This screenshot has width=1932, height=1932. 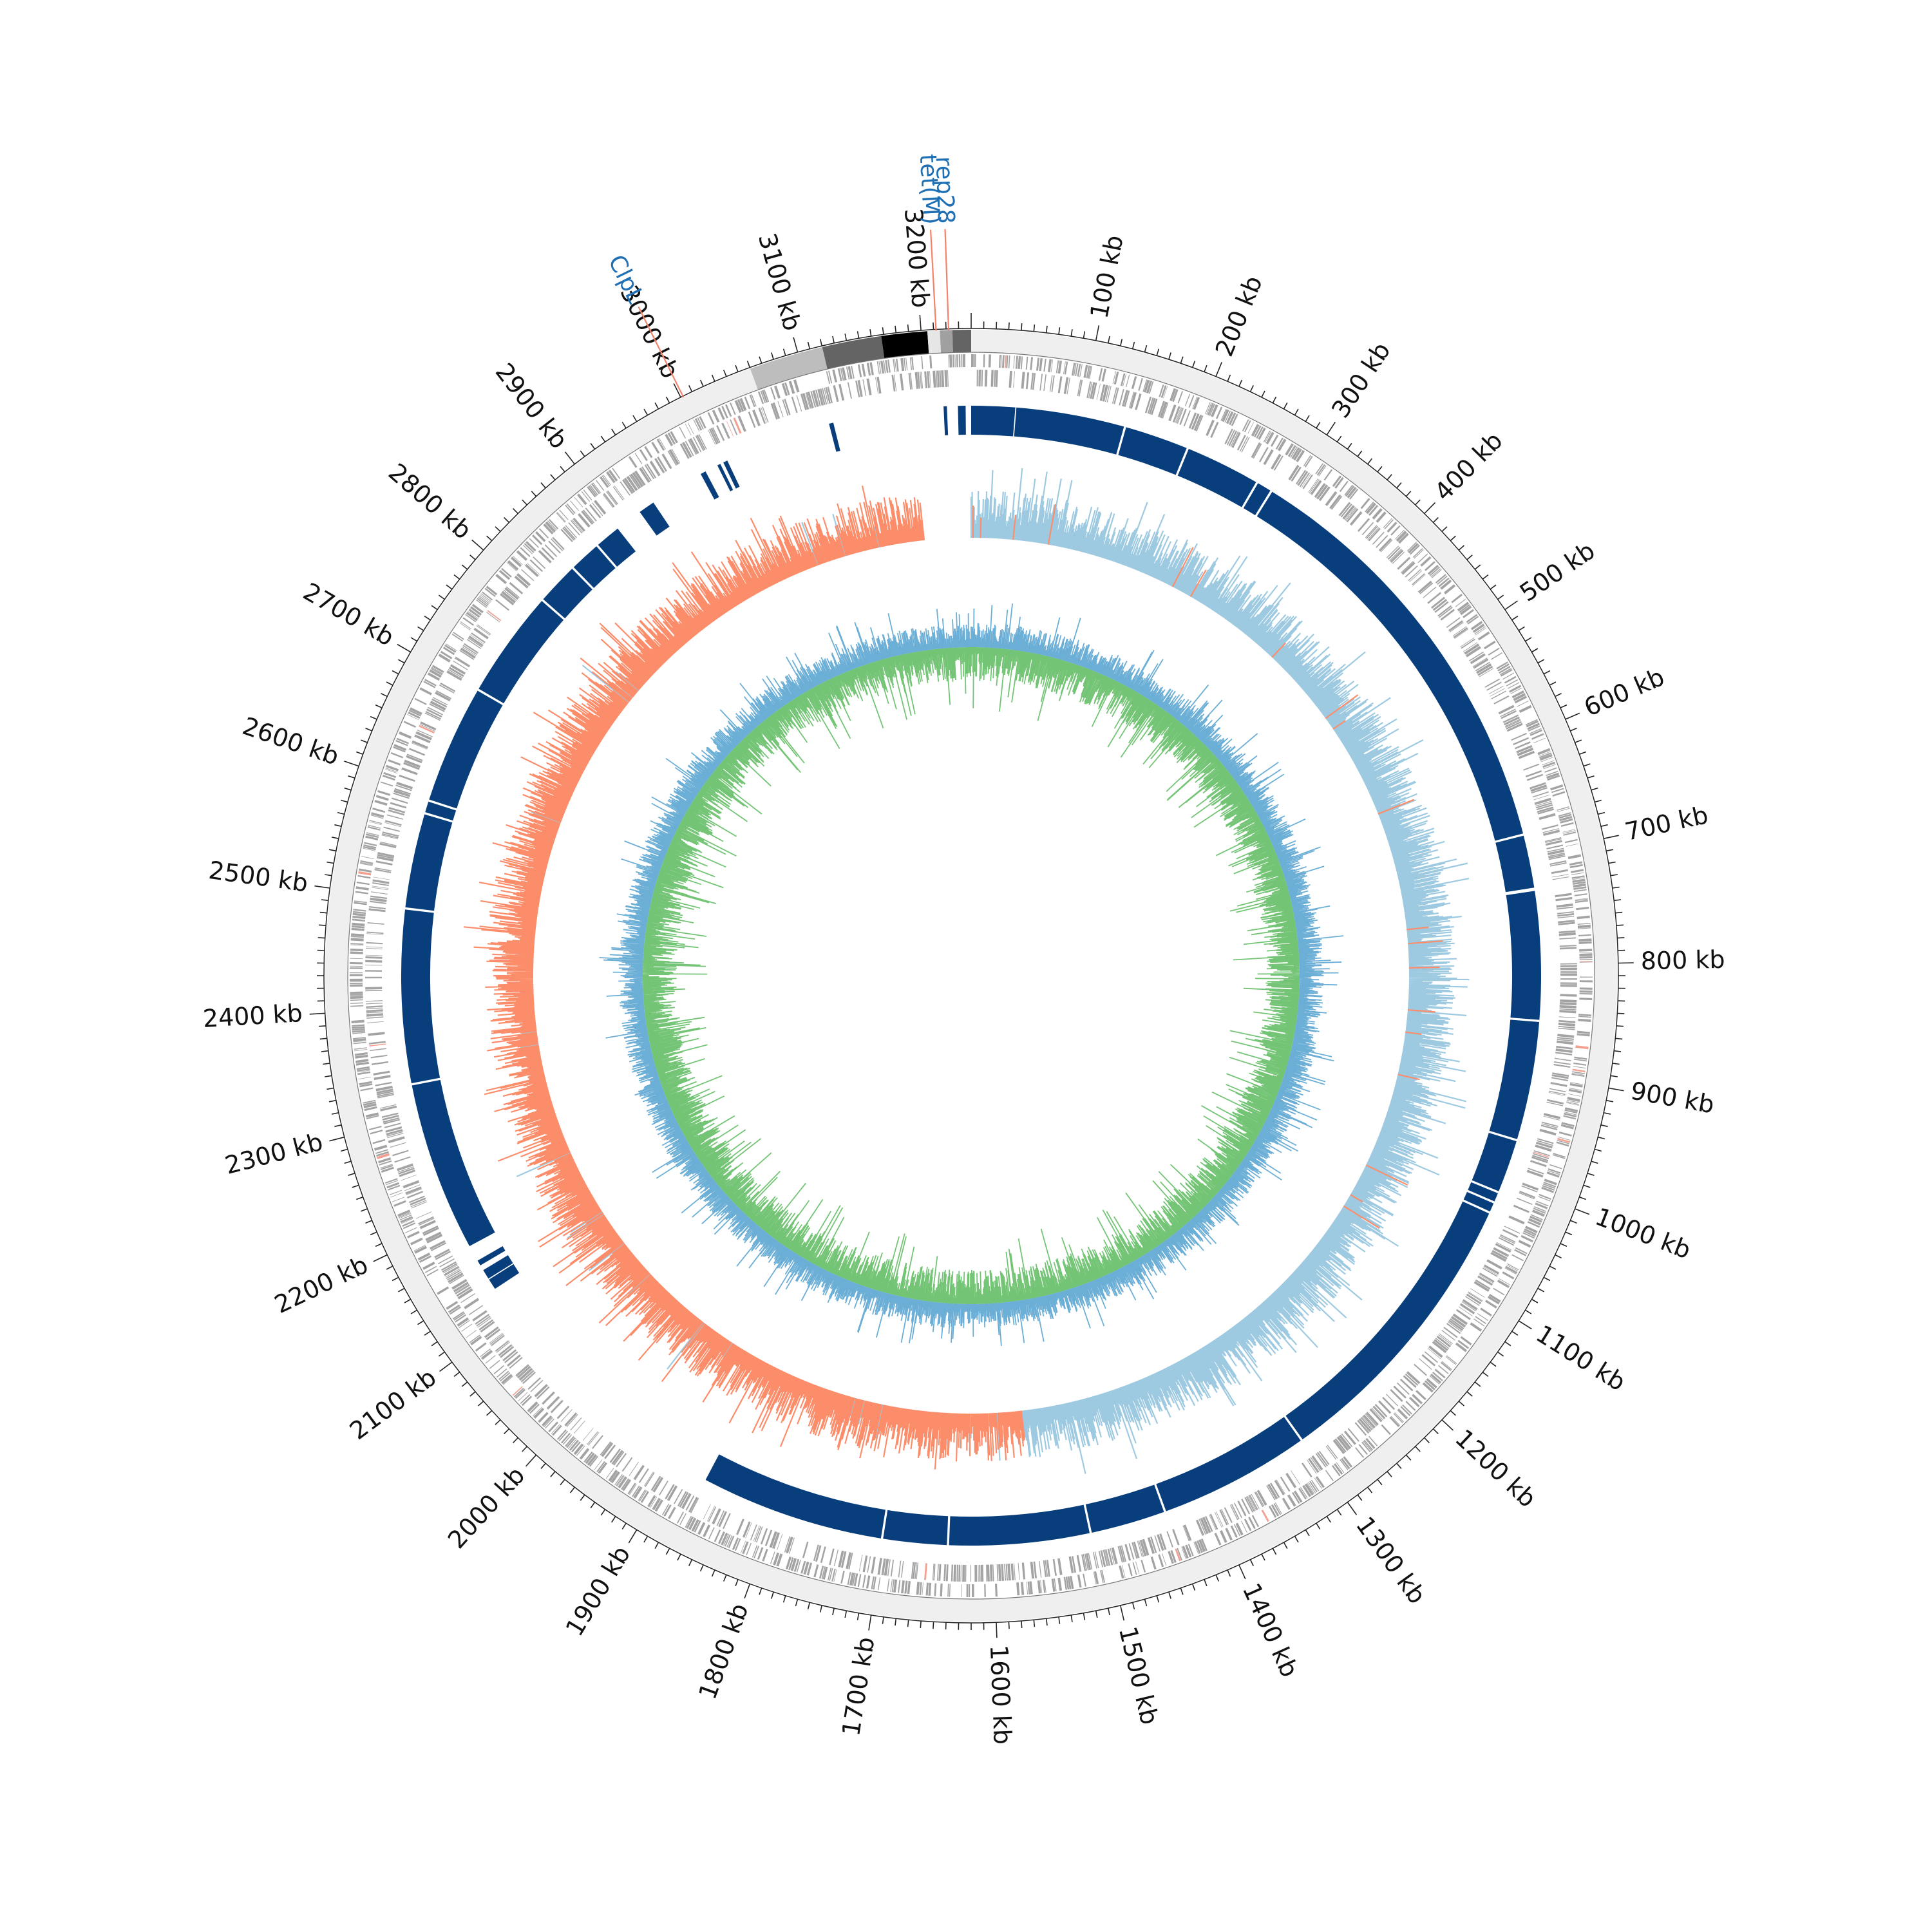 I want to click on gc-content-track, so click(x=972, y=975).